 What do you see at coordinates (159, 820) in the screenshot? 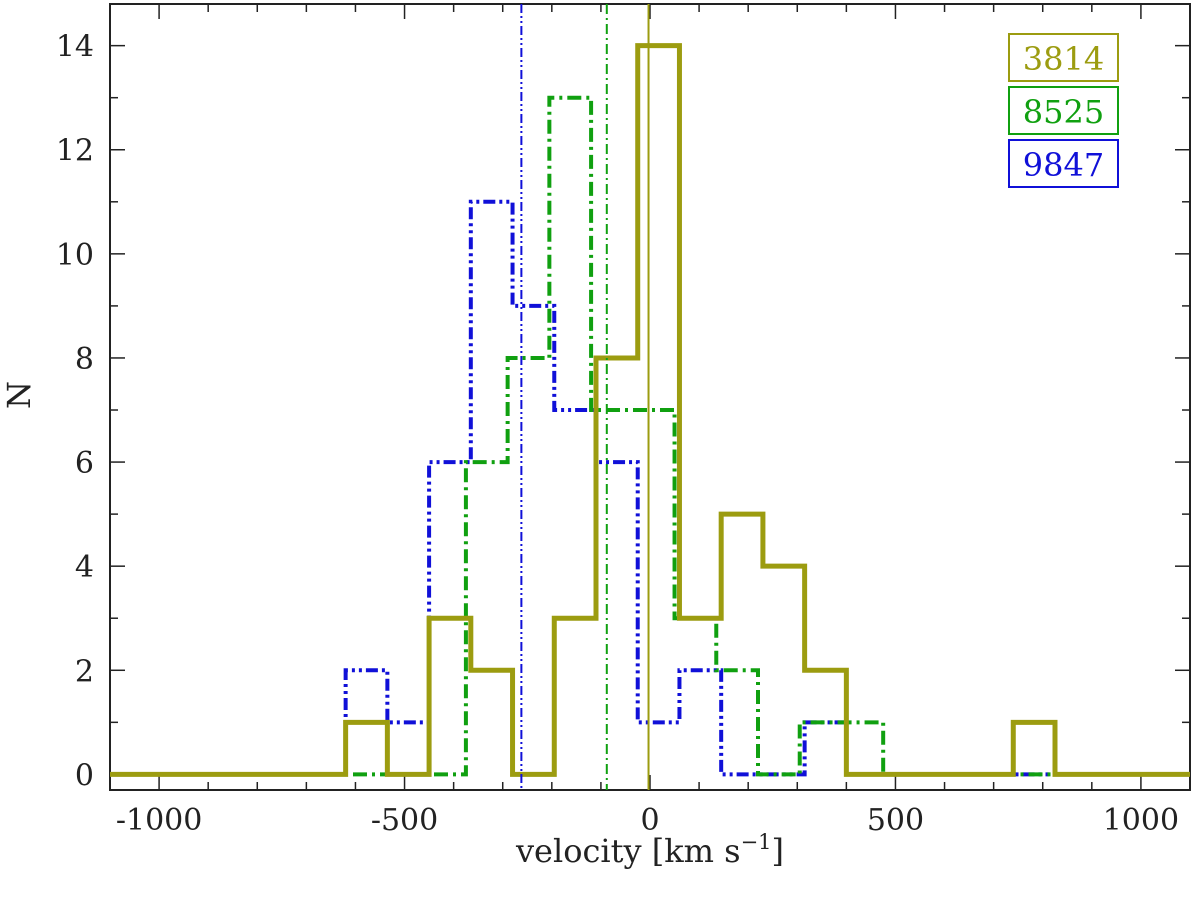
I see `x-tick-label: -1000` at bounding box center [159, 820].